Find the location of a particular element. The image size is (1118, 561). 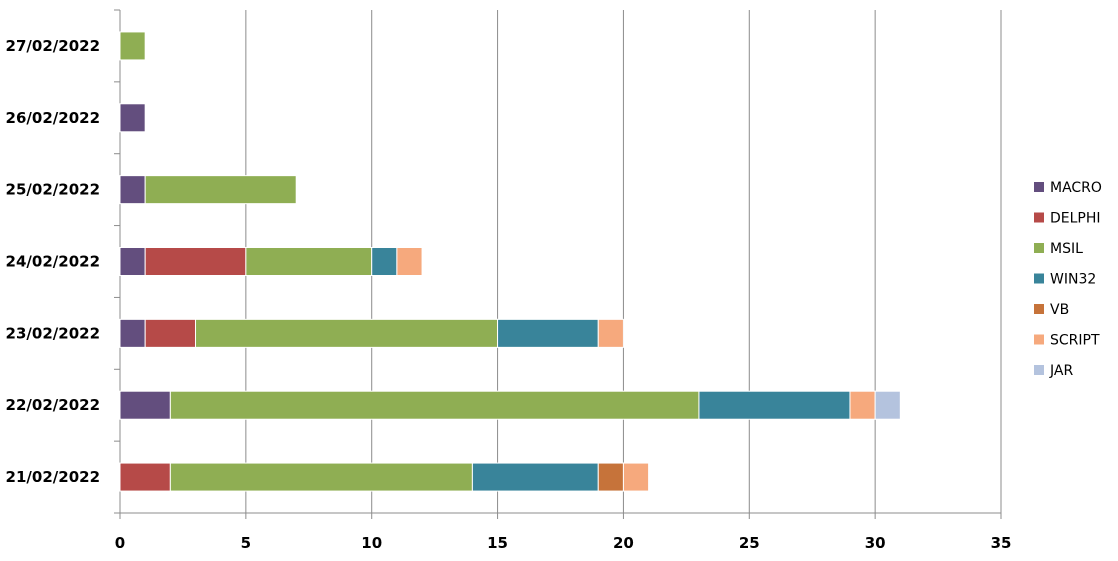

legend: MACRO DELPHI MSIL WIN32 VB SCRIPT JAR is located at coordinates (1068, 279).